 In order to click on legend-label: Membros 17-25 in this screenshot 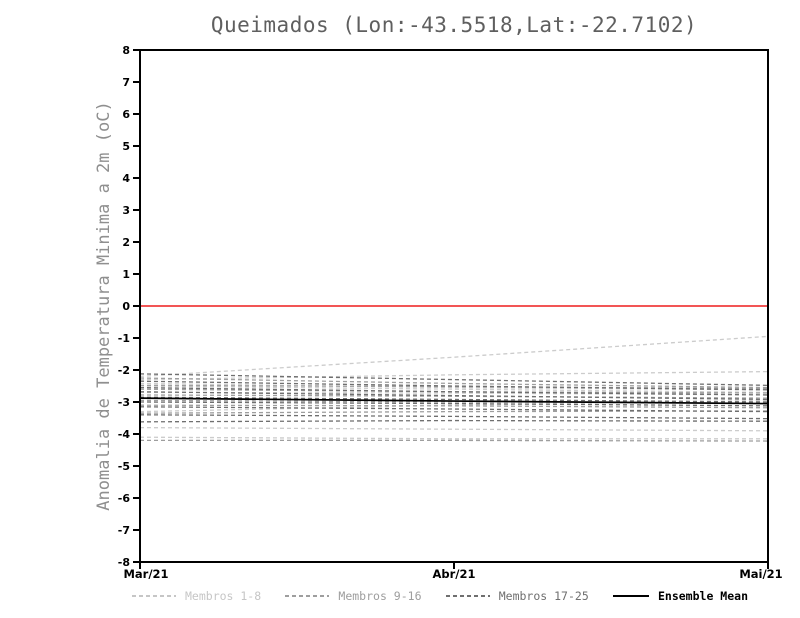, I will do `click(543, 596)`.